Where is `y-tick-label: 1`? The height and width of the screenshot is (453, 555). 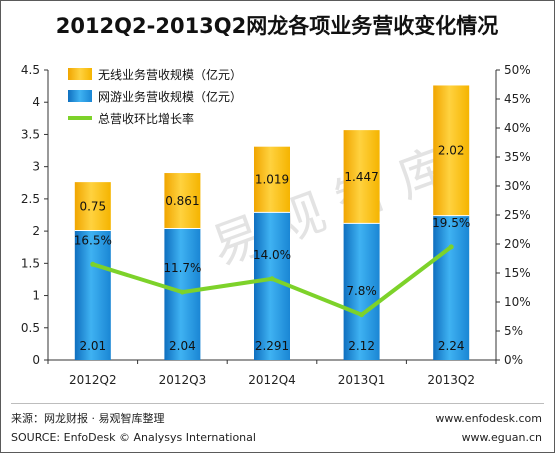
y-tick-label: 1 is located at coordinates (36, 296).